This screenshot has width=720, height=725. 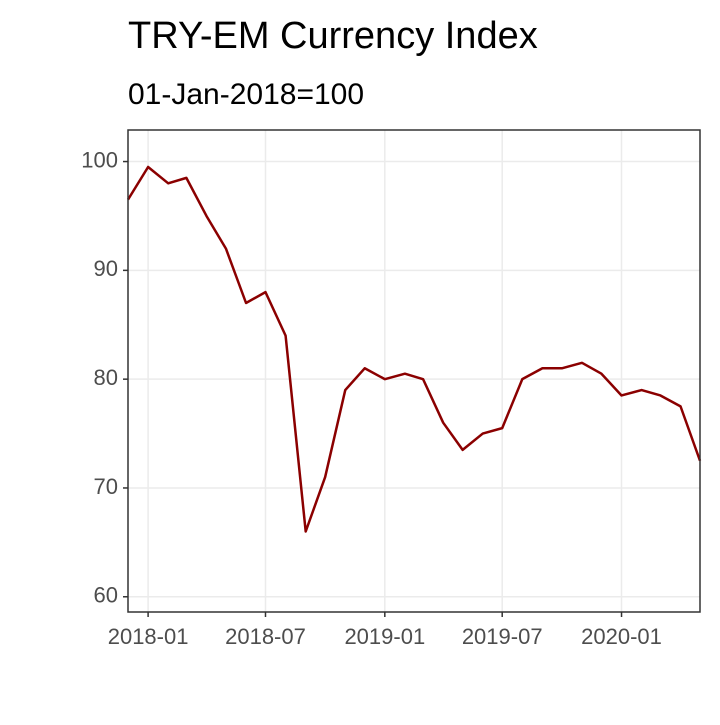 What do you see at coordinates (502, 636) in the screenshot?
I see `x-tick-label: 2019-07` at bounding box center [502, 636].